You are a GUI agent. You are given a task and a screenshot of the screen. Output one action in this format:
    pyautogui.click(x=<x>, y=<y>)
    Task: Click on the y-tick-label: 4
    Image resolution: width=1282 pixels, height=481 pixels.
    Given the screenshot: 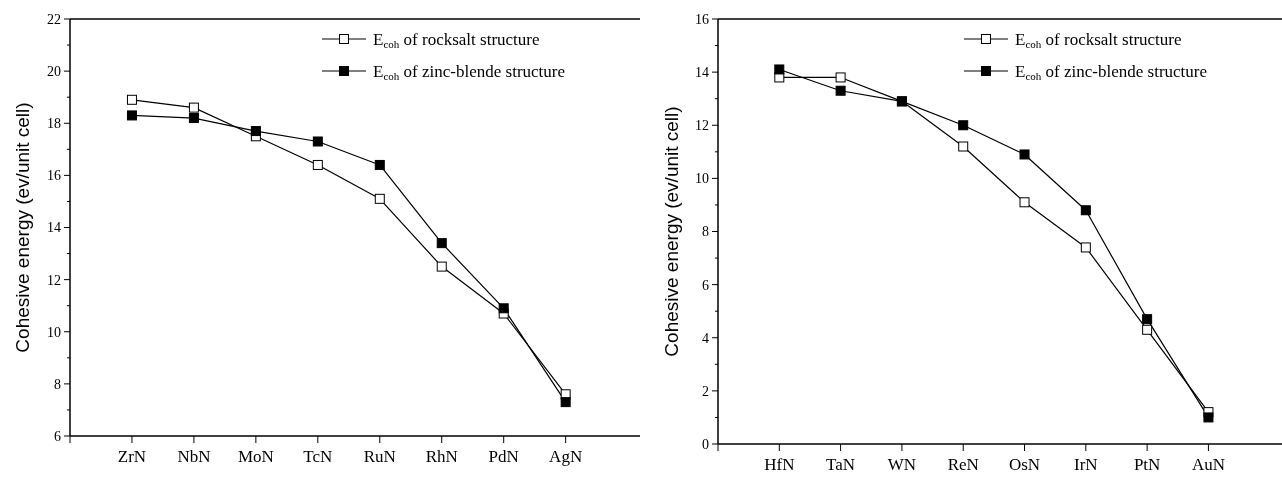 What is the action you would take?
    pyautogui.click(x=705, y=338)
    